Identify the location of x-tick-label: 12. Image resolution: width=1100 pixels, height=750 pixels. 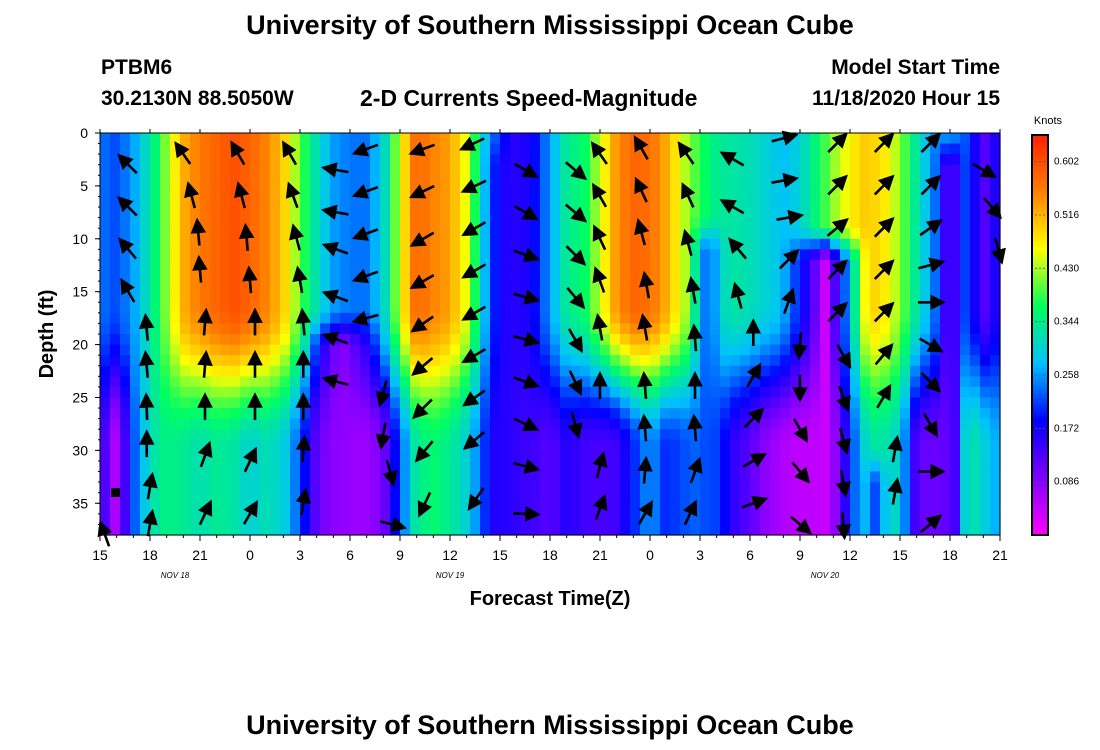
(450, 555).